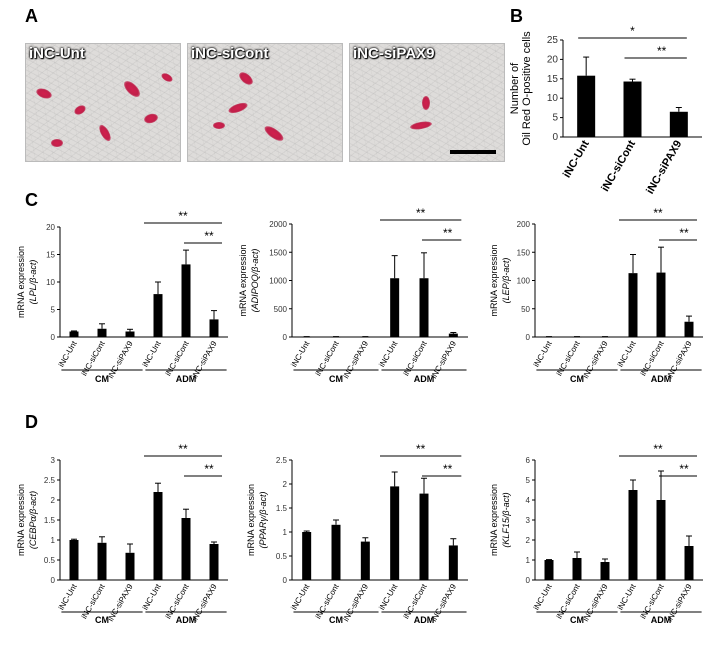  Describe the element at coordinates (53, 580) in the screenshot. I see `y-tick-label: 0` at that location.